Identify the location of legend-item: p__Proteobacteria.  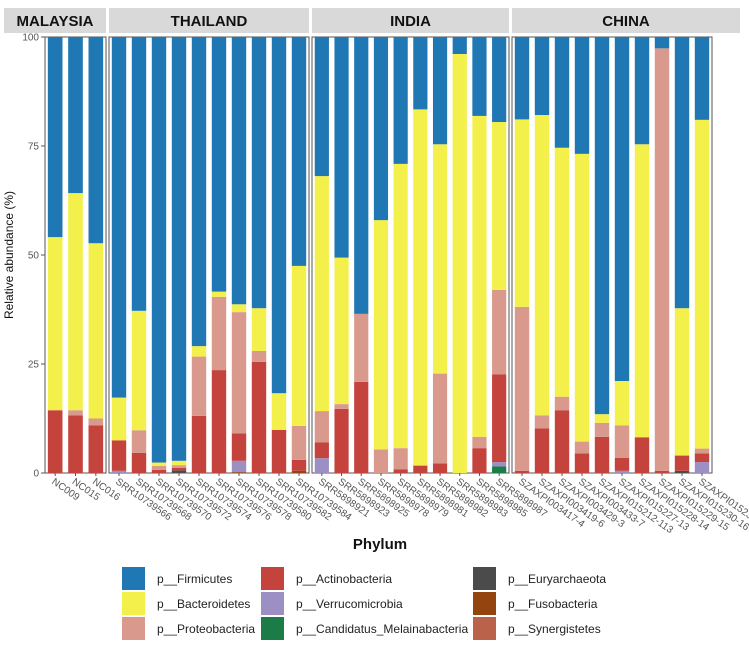
(188, 628).